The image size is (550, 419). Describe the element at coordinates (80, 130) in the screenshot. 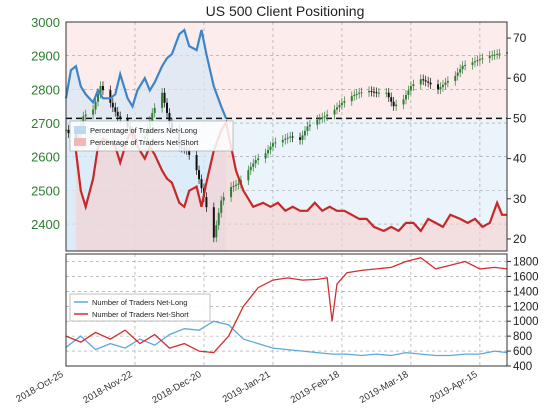

I see `legend-swatch-net-long` at that location.